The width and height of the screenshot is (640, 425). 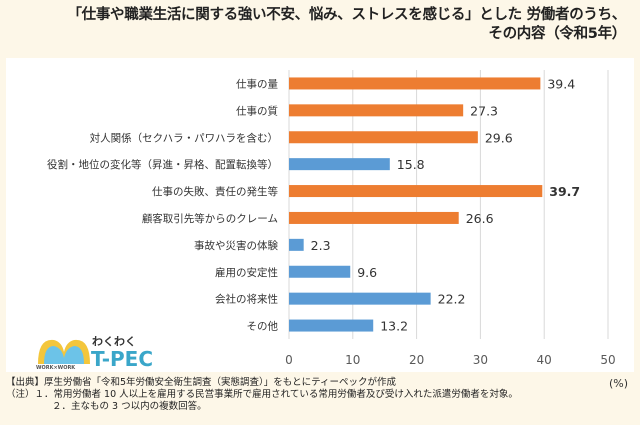 I want to click on x-tick-label: 50, so click(x=607, y=360).